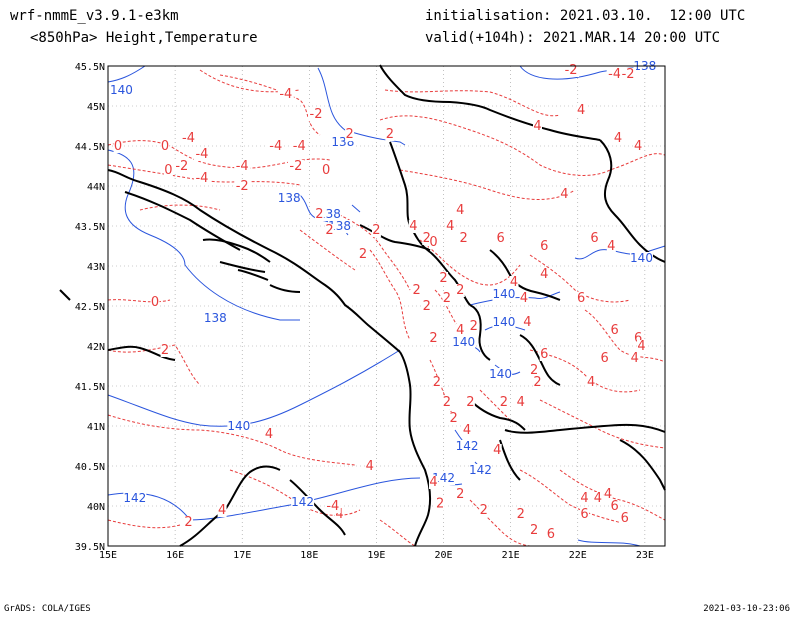 The image size is (800, 618). Describe the element at coordinates (578, 555) in the screenshot. I see `lon-tick-label: 22E` at that location.